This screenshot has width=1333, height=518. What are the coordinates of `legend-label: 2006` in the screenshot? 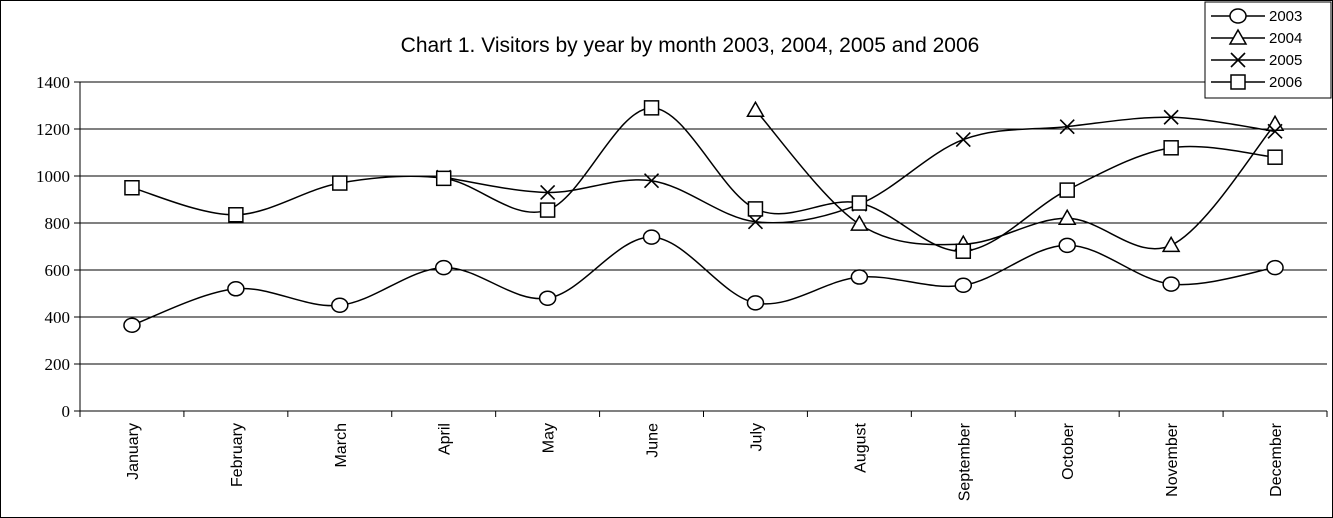 It's located at (1285, 82).